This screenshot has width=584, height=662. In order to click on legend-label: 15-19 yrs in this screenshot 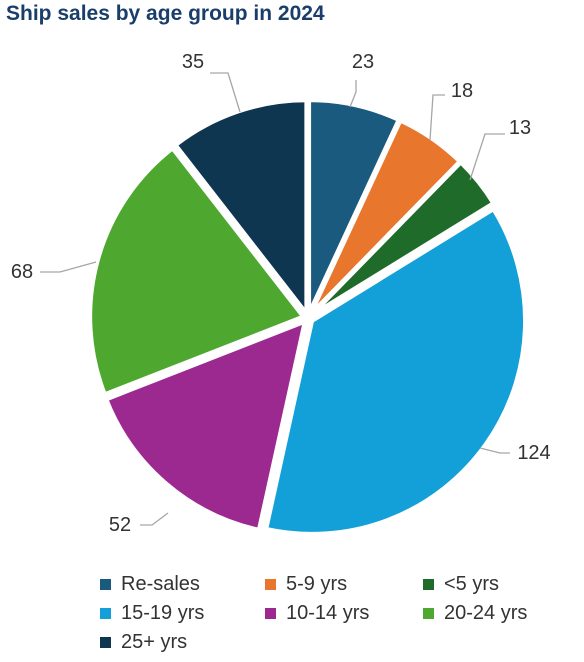, I will do `click(163, 613)`.